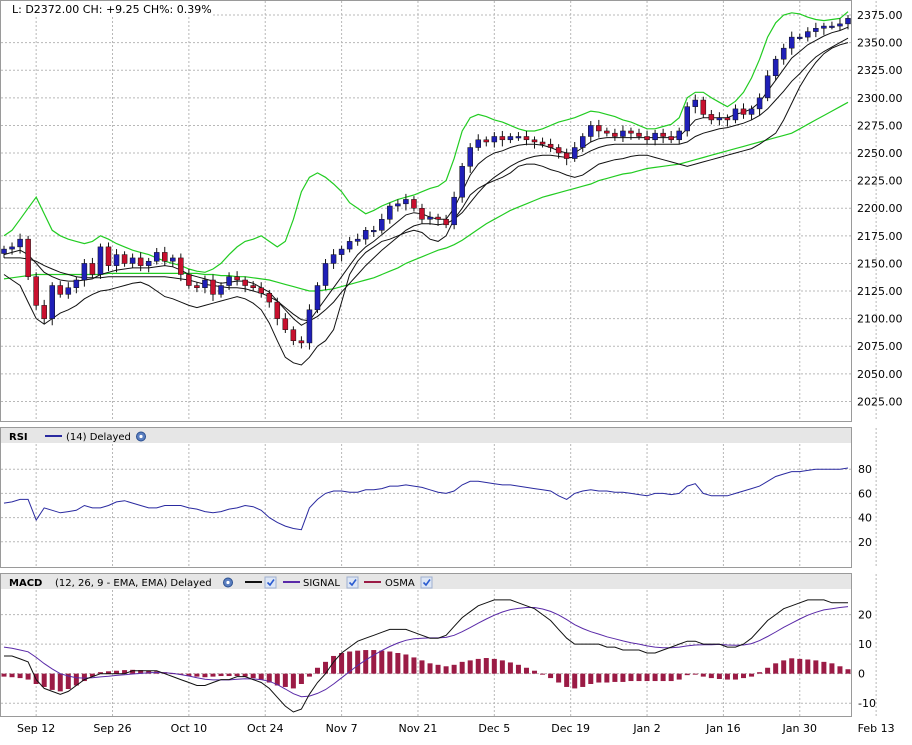  Describe the element at coordinates (265, 728) in the screenshot. I see `x-tick-label: Oct 24` at that location.